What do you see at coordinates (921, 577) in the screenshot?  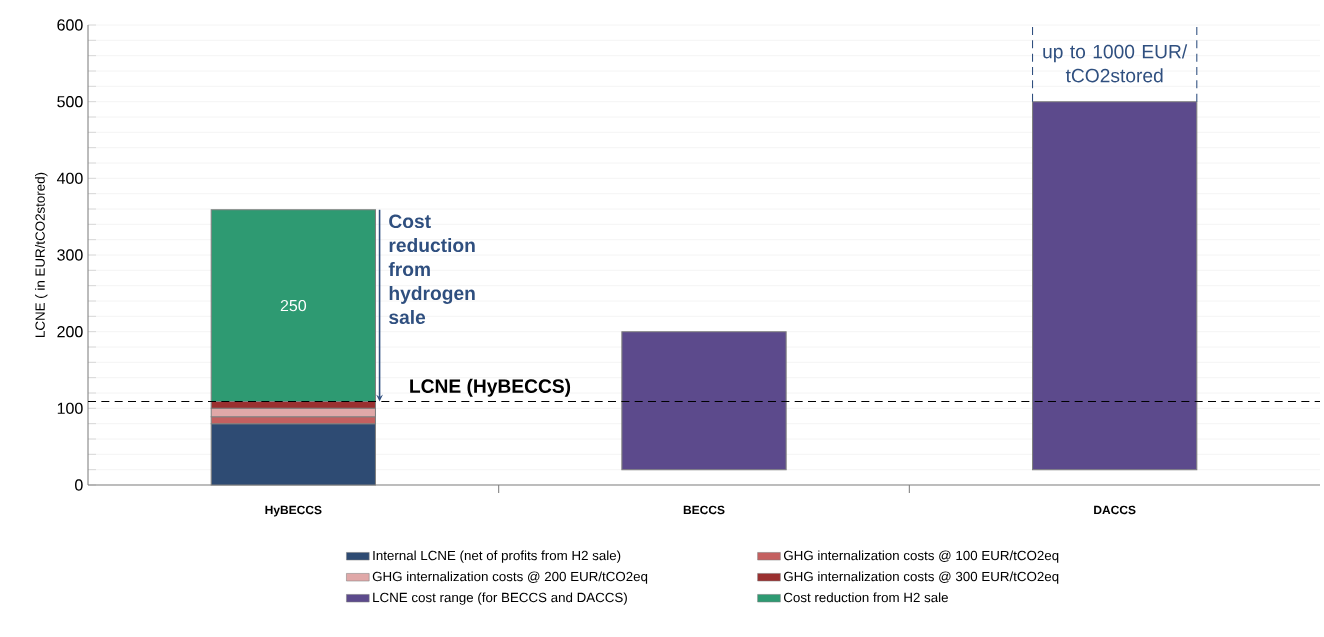 I see `legend-label: GHG internalization costs @ 300 EUR/tCO2eq` at bounding box center [921, 577].